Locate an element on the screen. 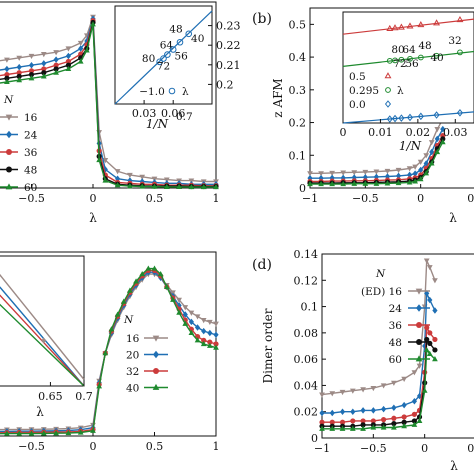  panel-b-ytick-label-5: 0.5 is located at coordinates (298, 24).